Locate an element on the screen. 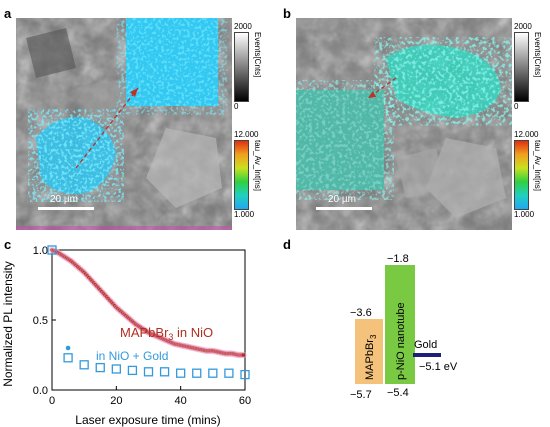 Image resolution: width=550 pixels, height=427 pixels. events-colorbar-a is located at coordinates (241, 67).